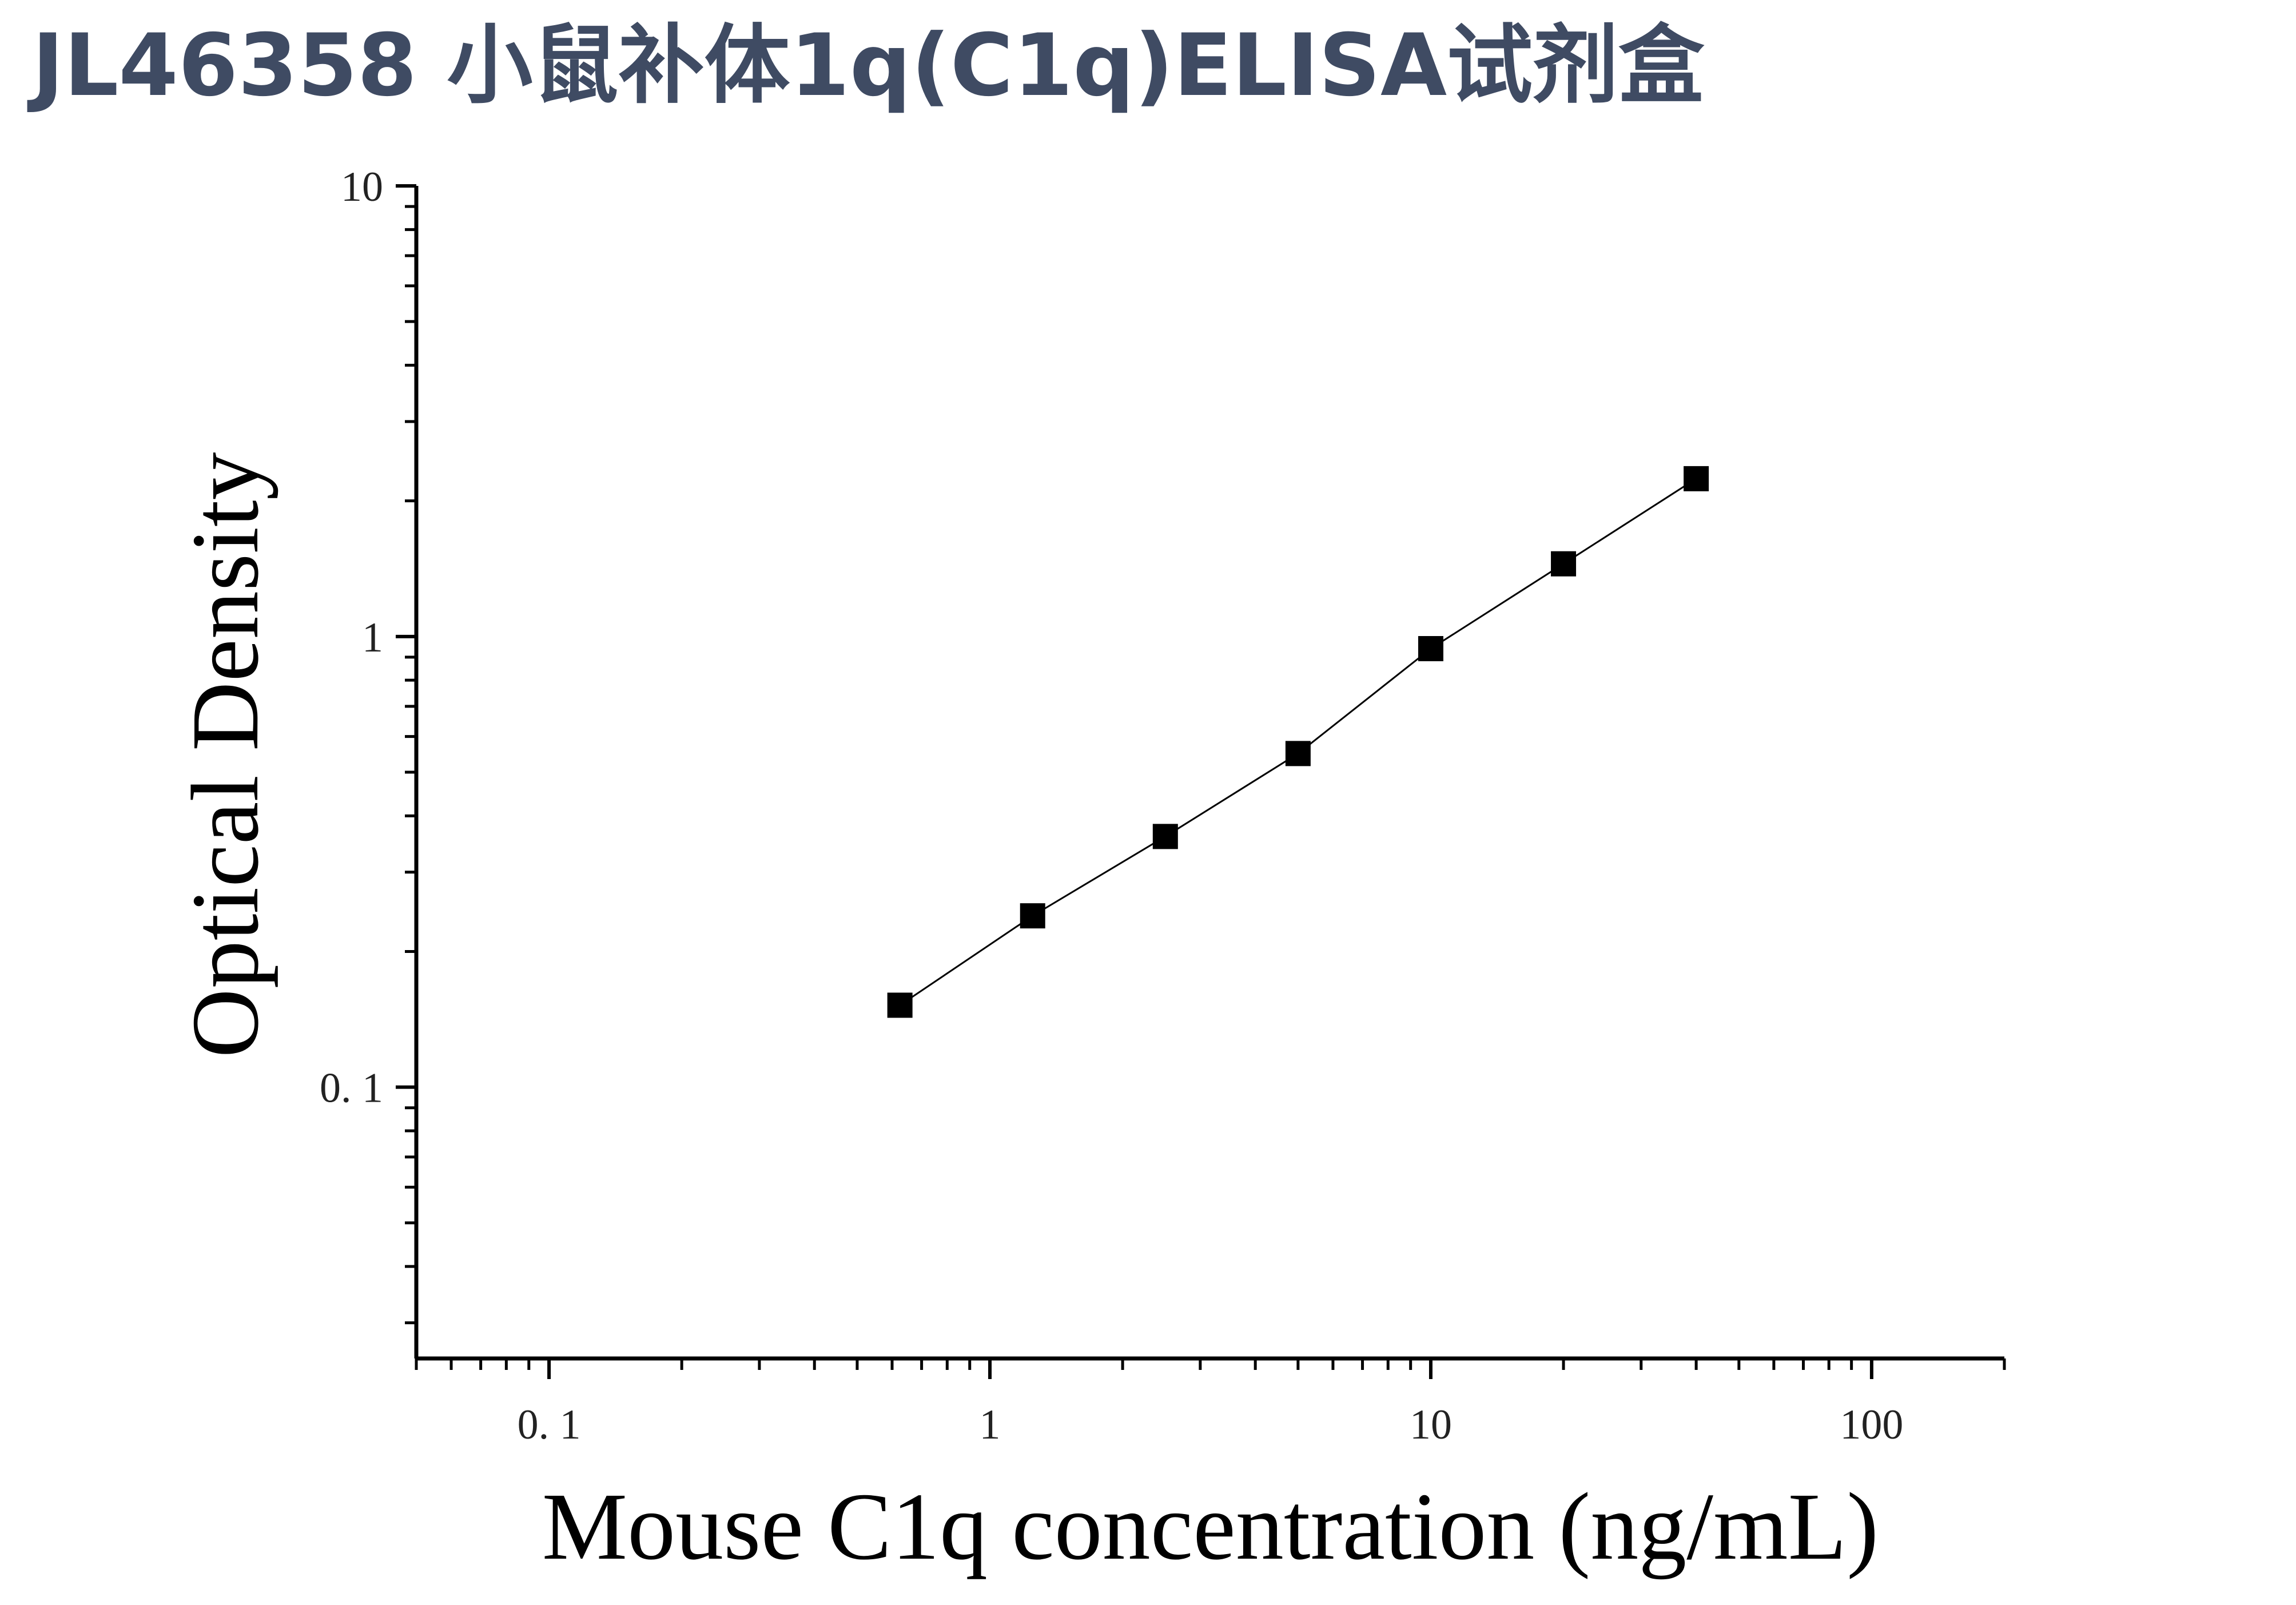  I want to click on x-tick-labels: 0. 1 1 10 100, so click(1211, 1424).